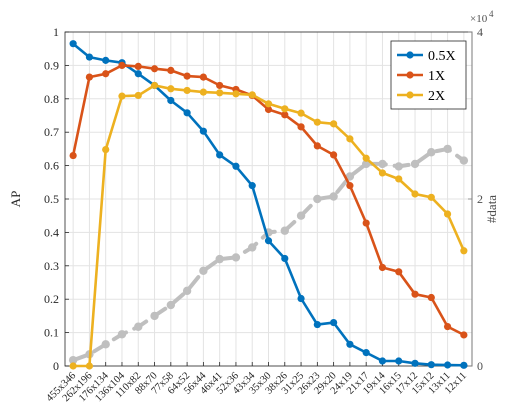  Describe the element at coordinates (51, 266) in the screenshot. I see `y-tick-label: 0.3` at that location.